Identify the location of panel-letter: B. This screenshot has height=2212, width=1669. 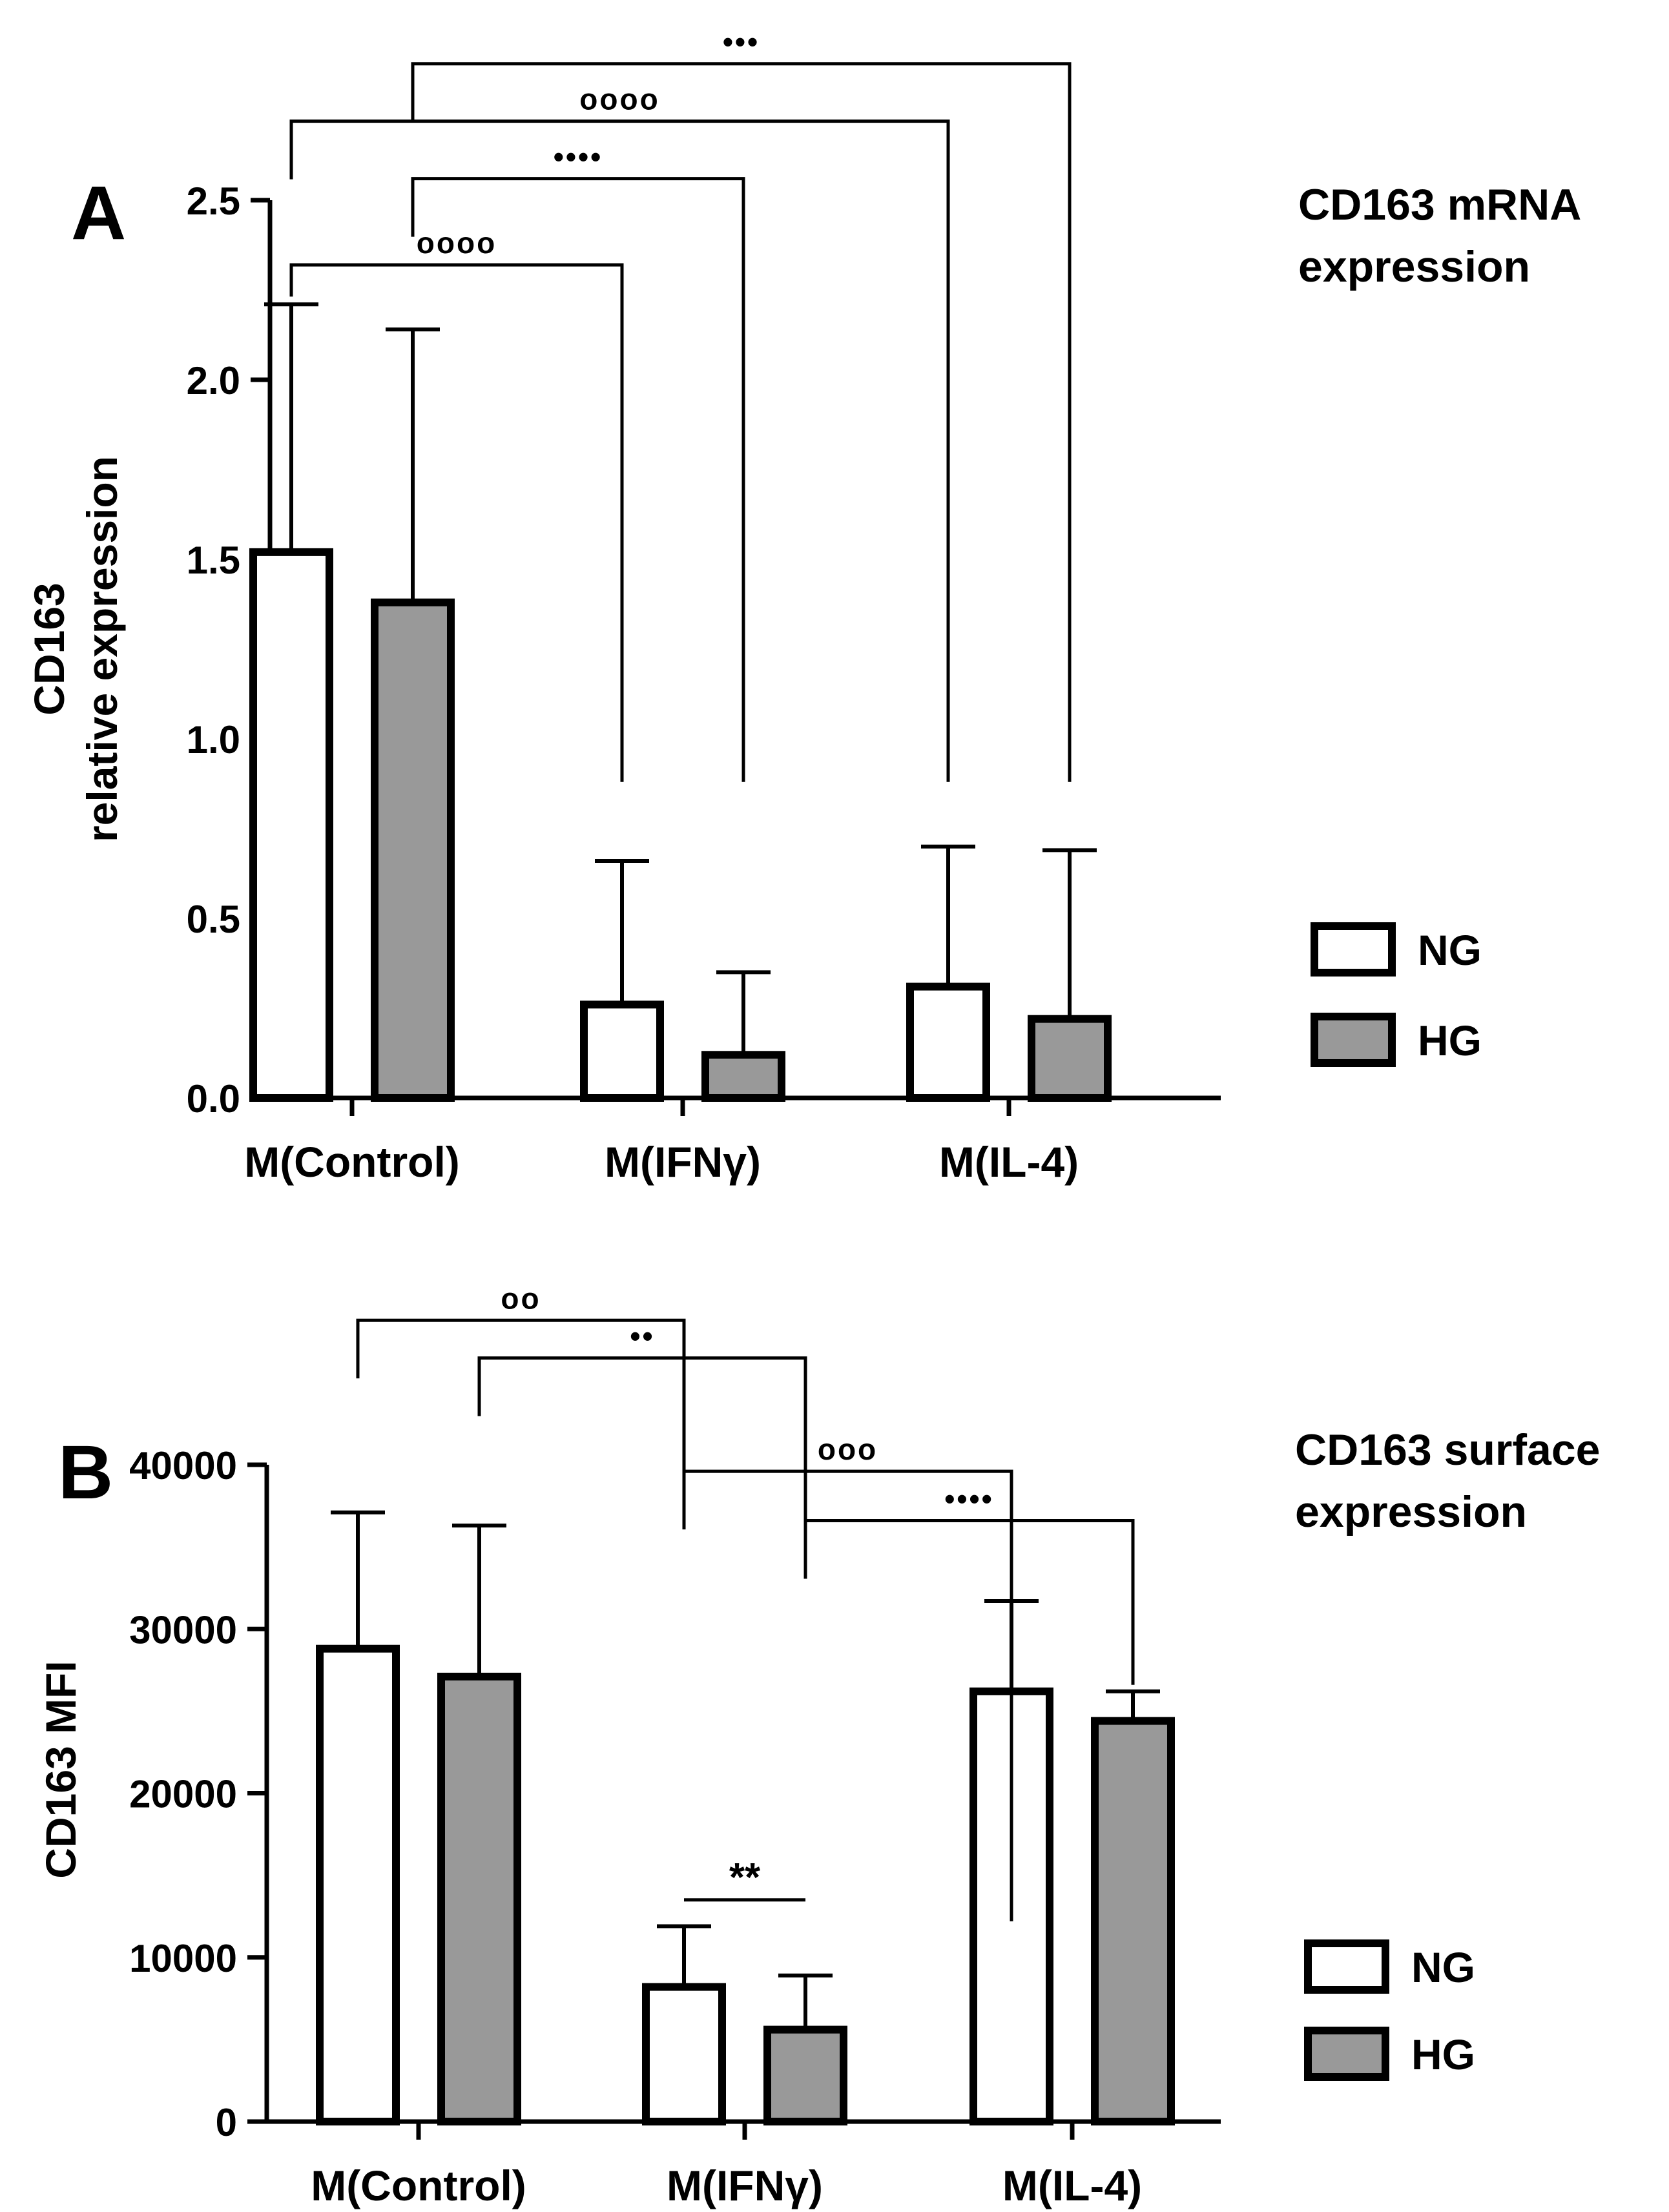
(85, 1472).